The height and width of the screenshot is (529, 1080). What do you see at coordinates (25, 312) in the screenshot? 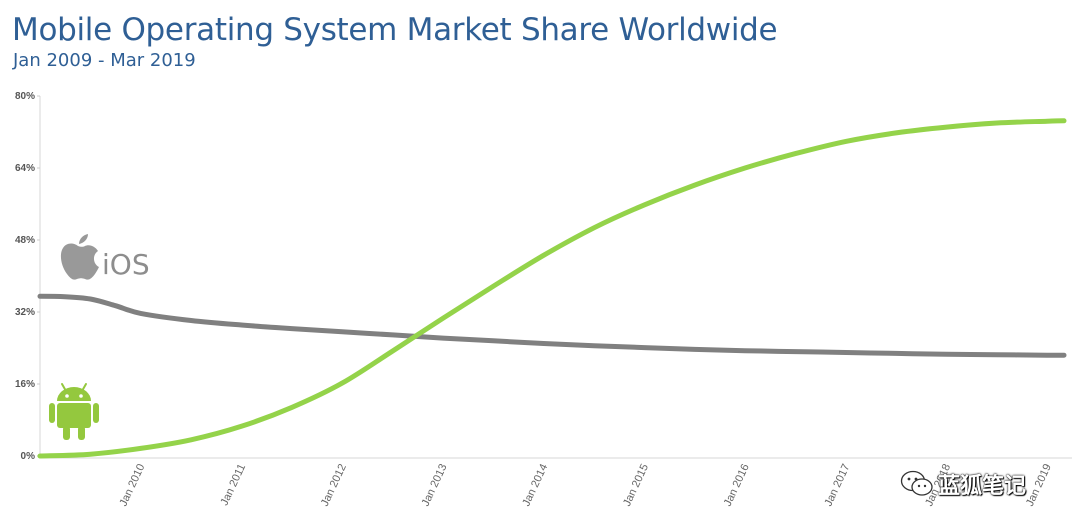
I see `y-tick-label: 32%` at bounding box center [25, 312].